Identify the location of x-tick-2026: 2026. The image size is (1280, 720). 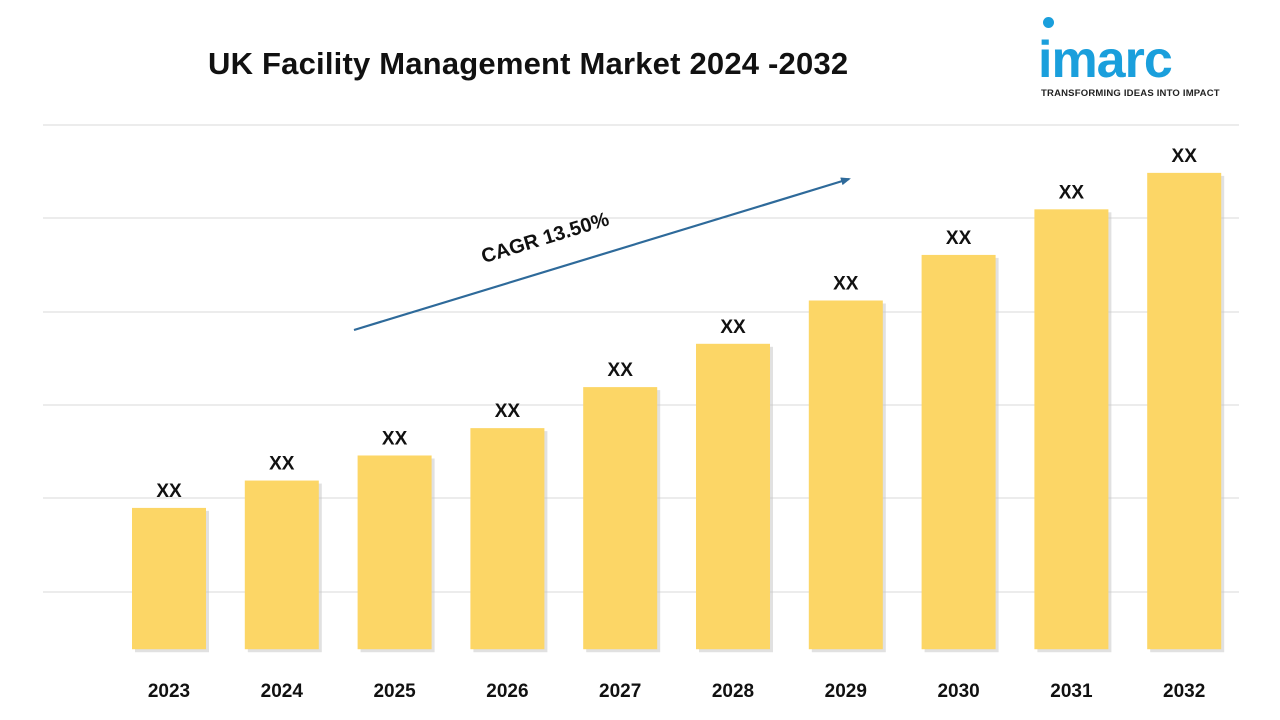
(507, 691).